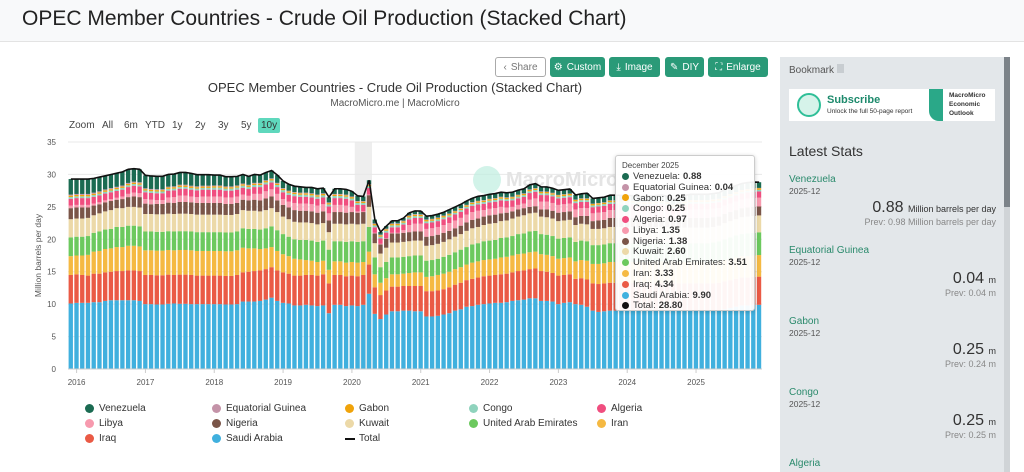 Image resolution: width=1024 pixels, height=472 pixels. Describe the element at coordinates (804, 392) in the screenshot. I see `stat-name: Congo` at that location.